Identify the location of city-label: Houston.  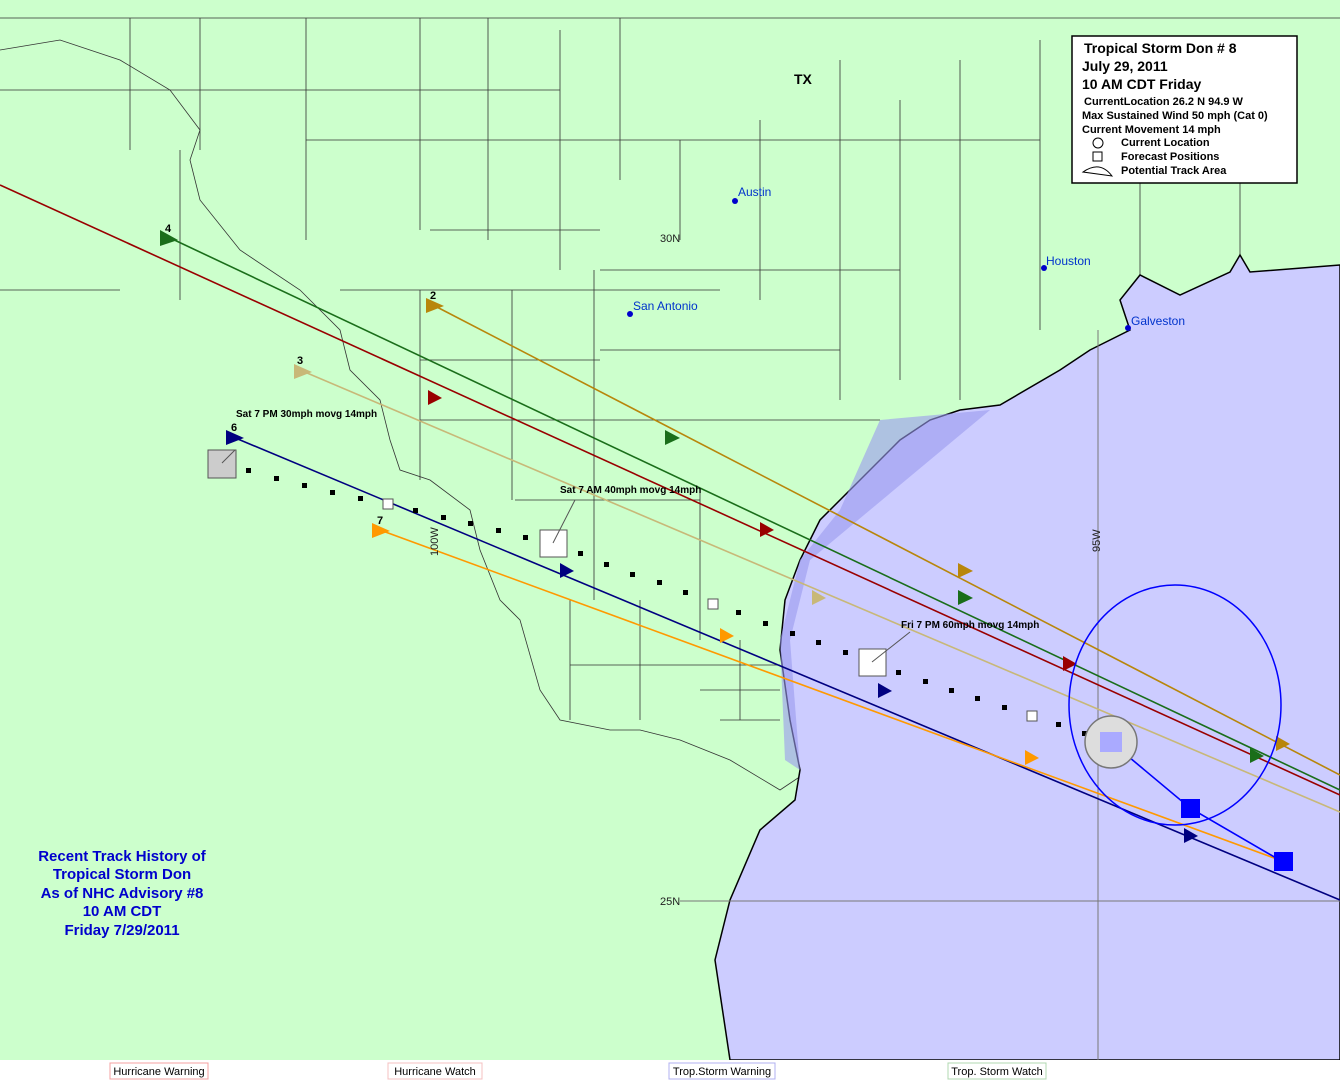
(1068, 261).